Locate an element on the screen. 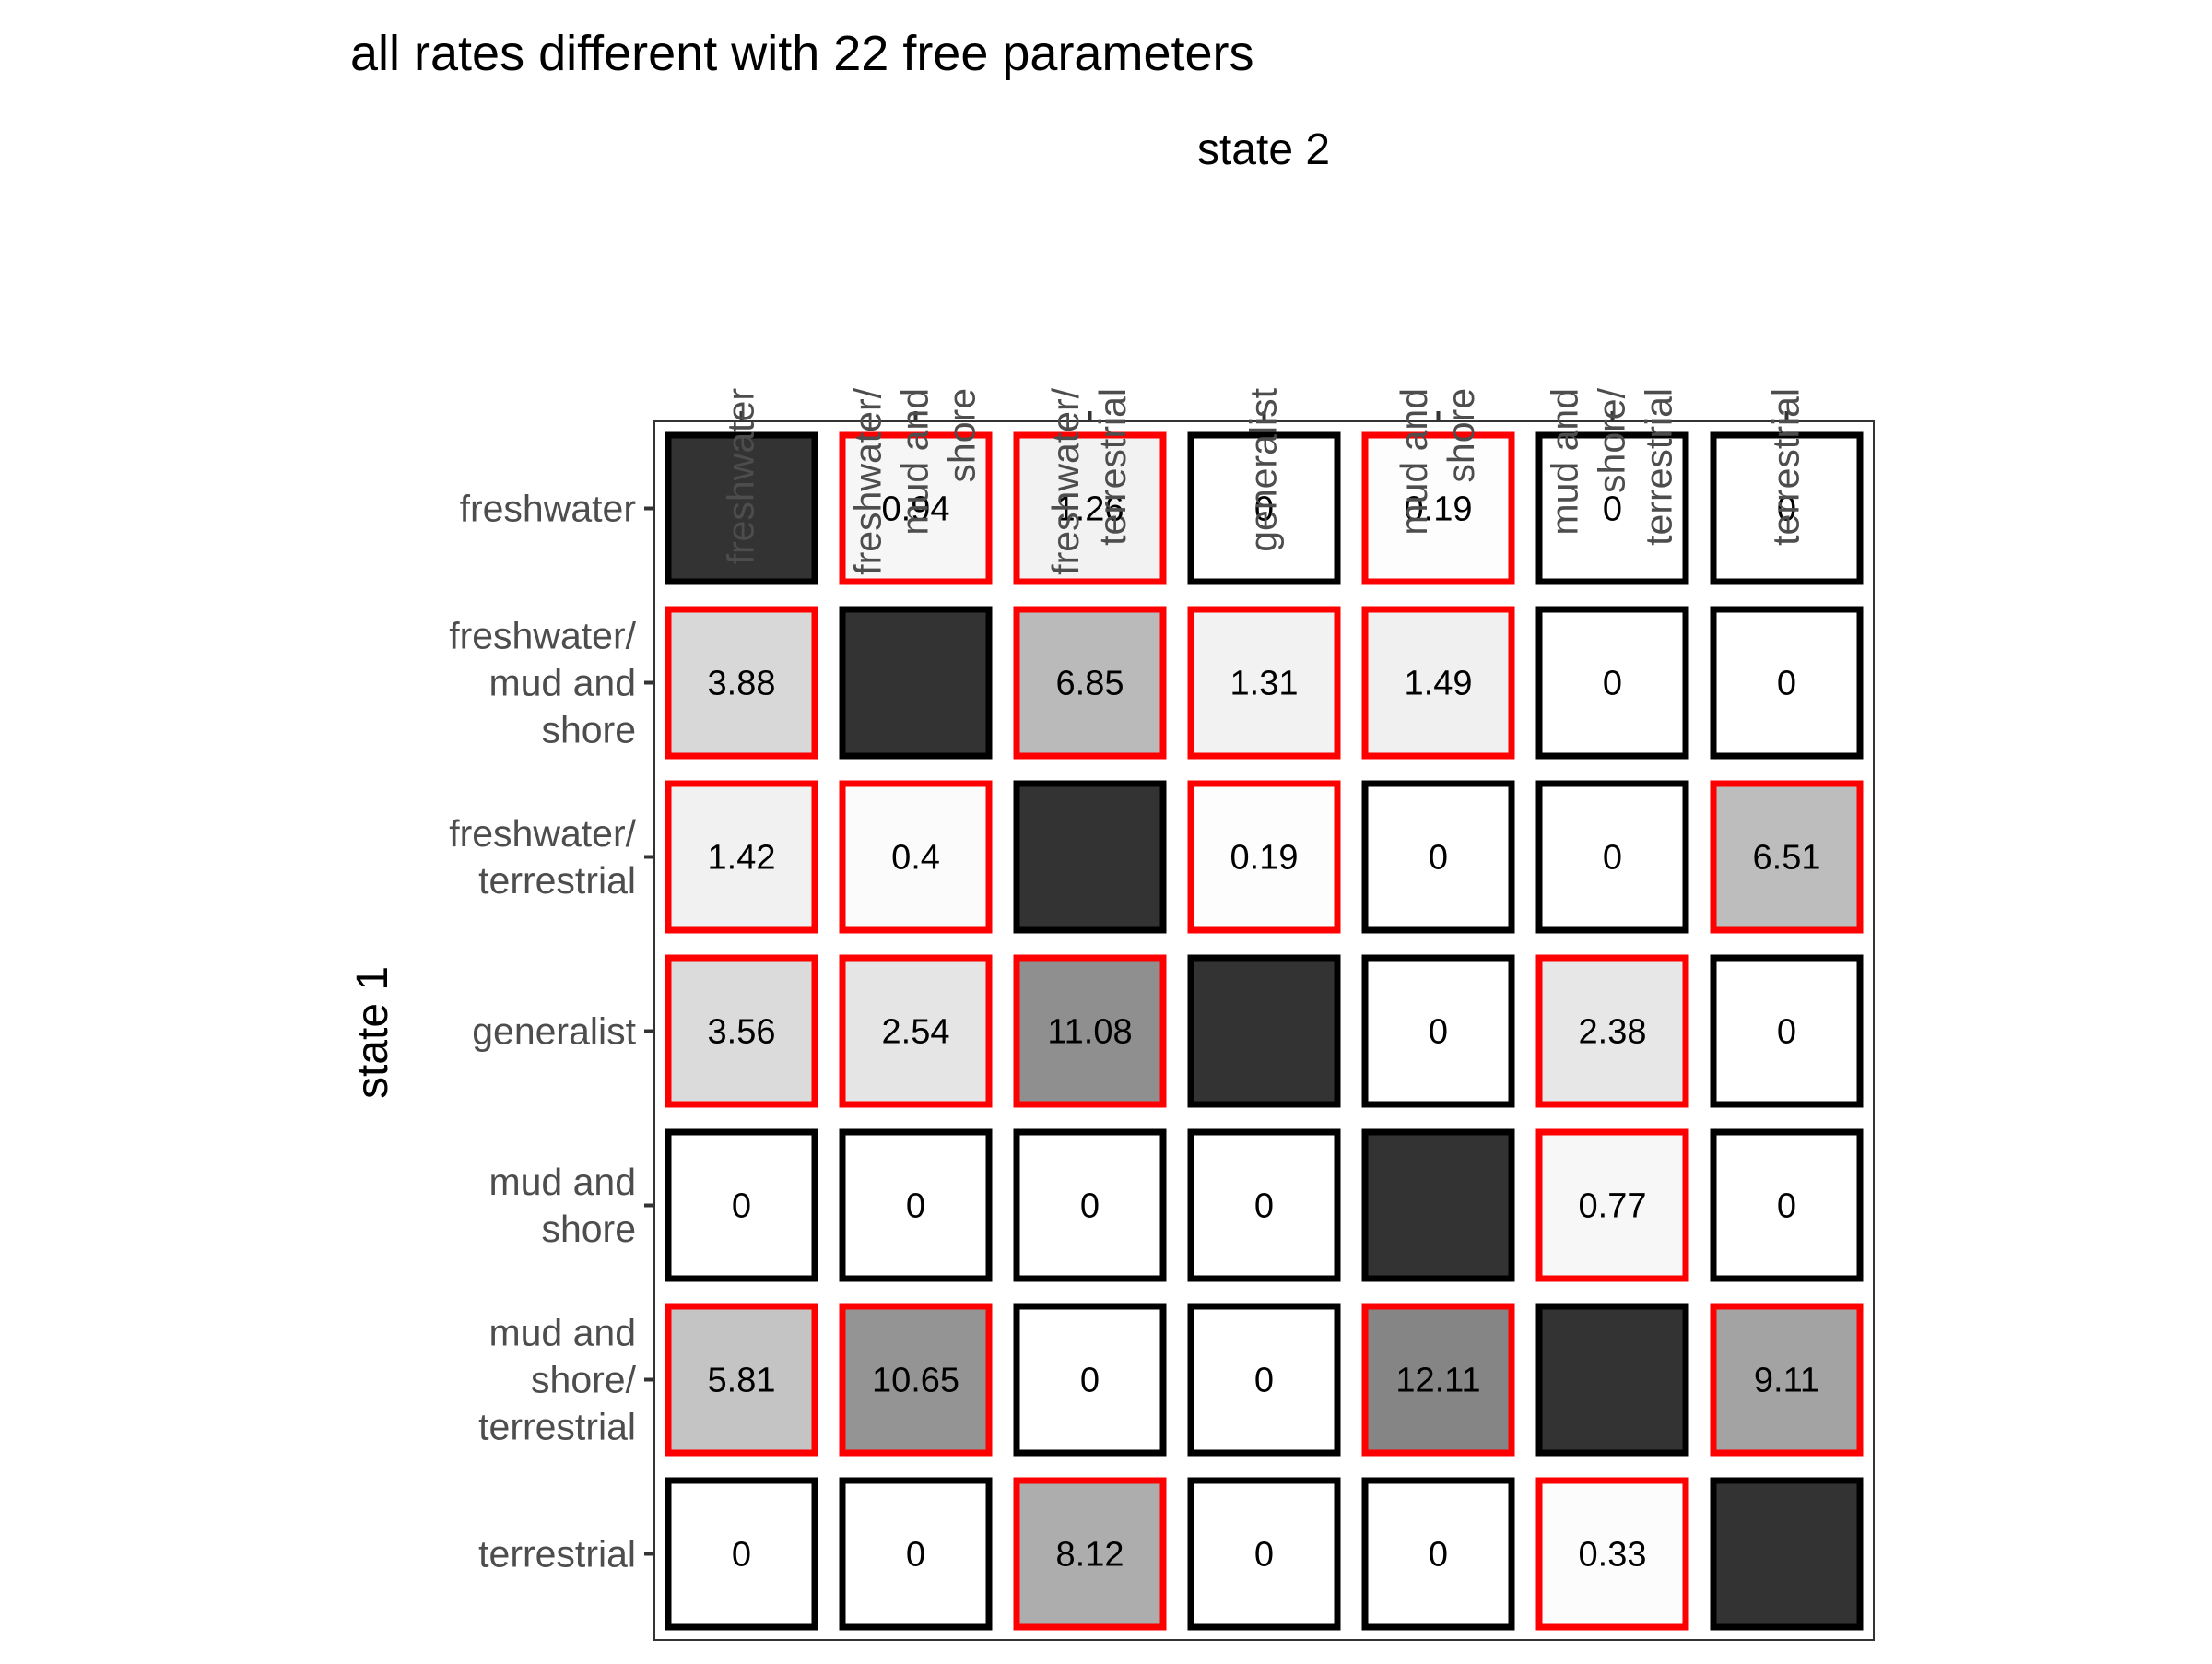 This screenshot has width=2212, height=1664. y-axis-title: state 1 is located at coordinates (372, 1032).